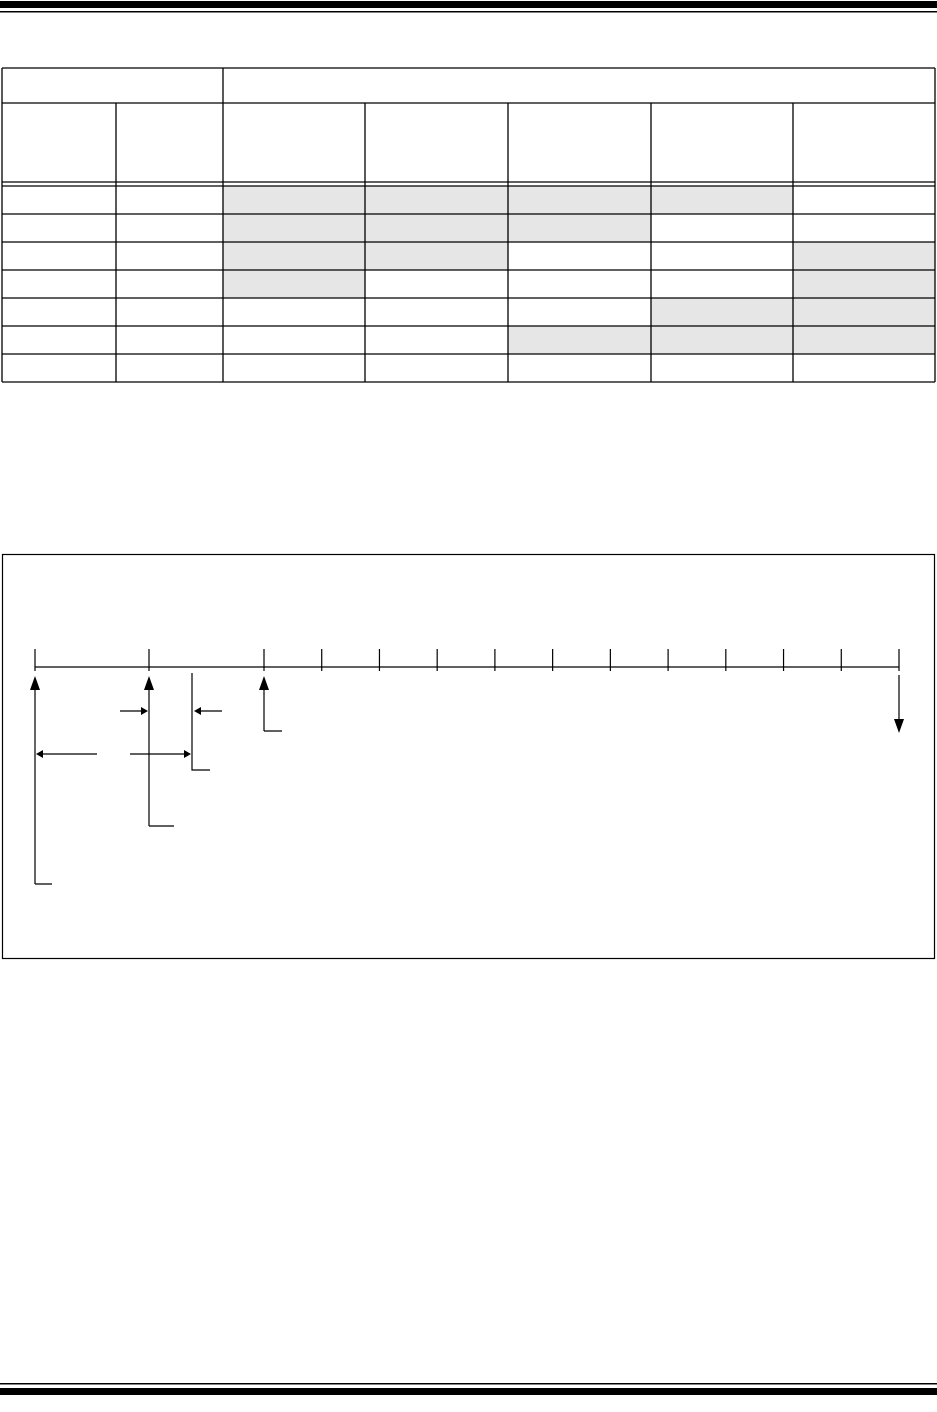 This screenshot has width=937, height=1412. What do you see at coordinates (468, 7) in the screenshot?
I see `header-rule` at bounding box center [468, 7].